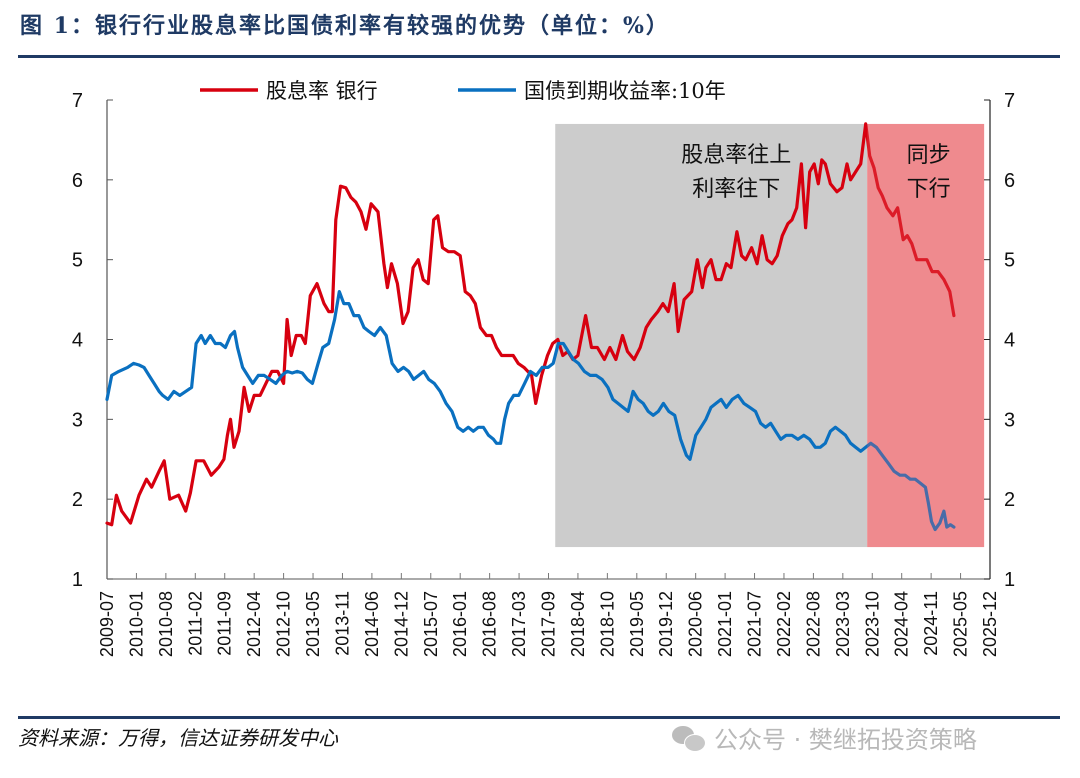  Describe the element at coordinates (961, 624) in the screenshot. I see `x-tick-label: 2025-05` at that location.